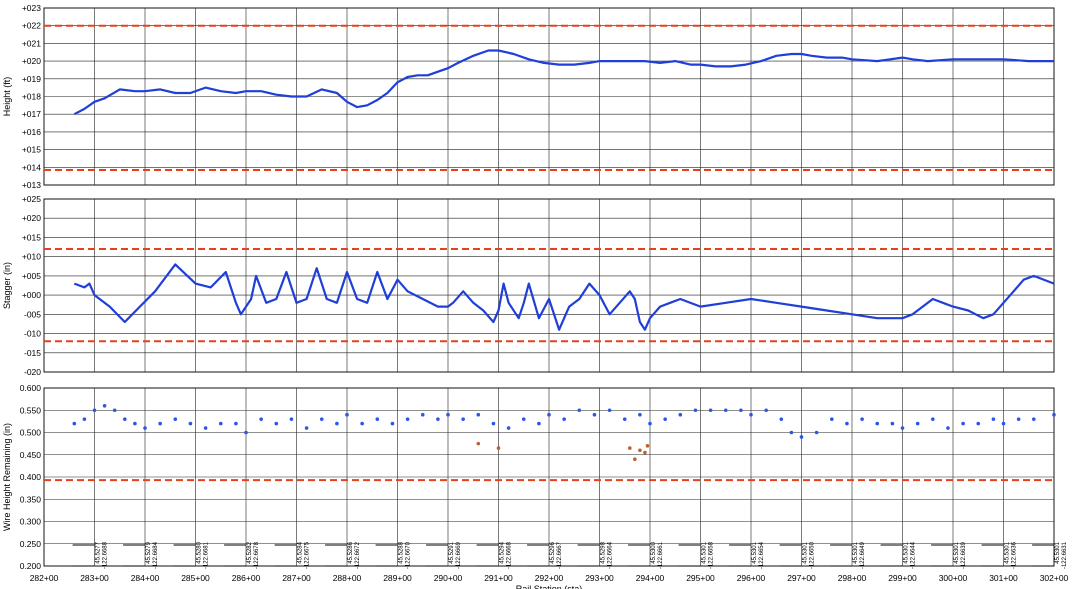  I want to click on y-tick-label: +000, so click(31, 295).